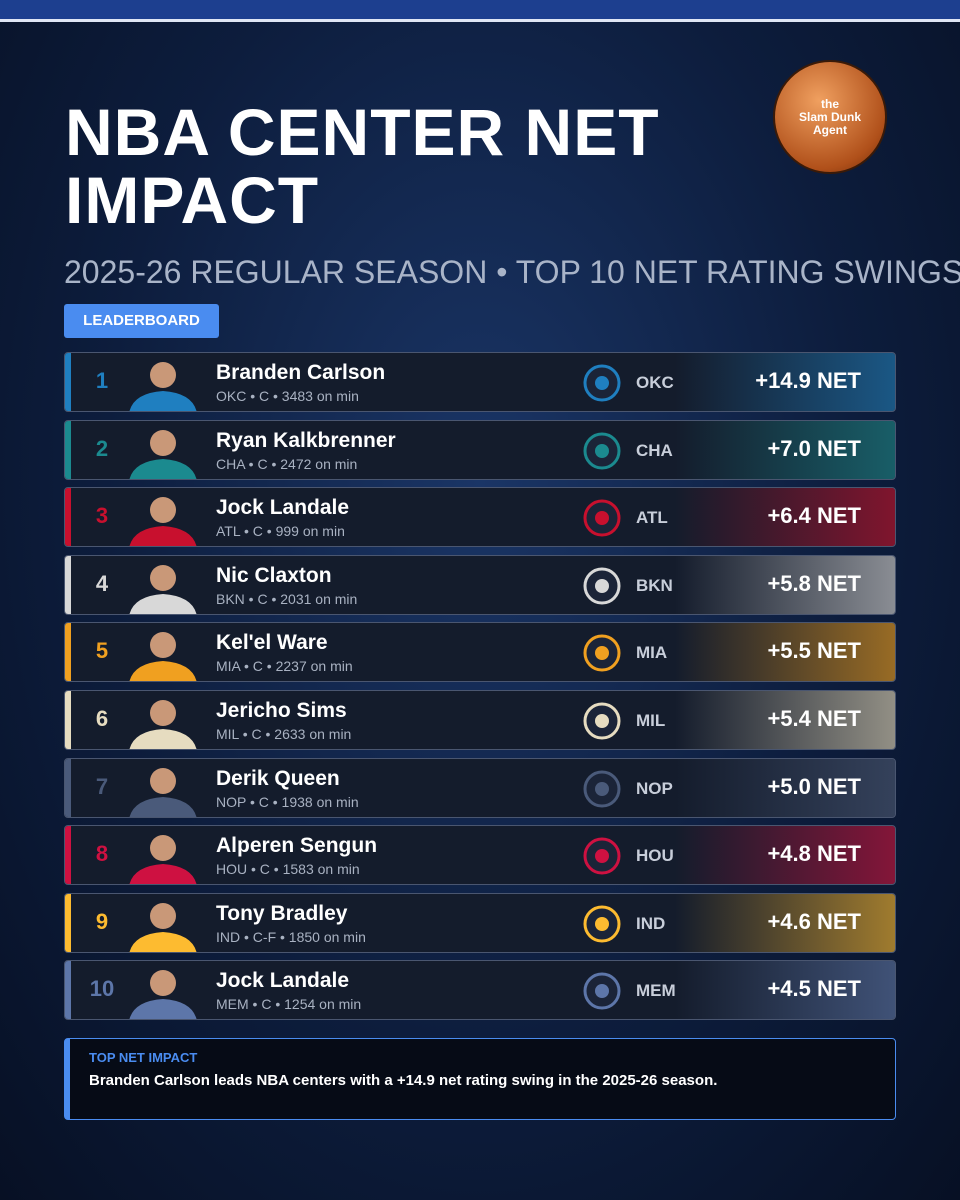  What do you see at coordinates (651, 923) in the screenshot?
I see `team-abbr: IND` at bounding box center [651, 923].